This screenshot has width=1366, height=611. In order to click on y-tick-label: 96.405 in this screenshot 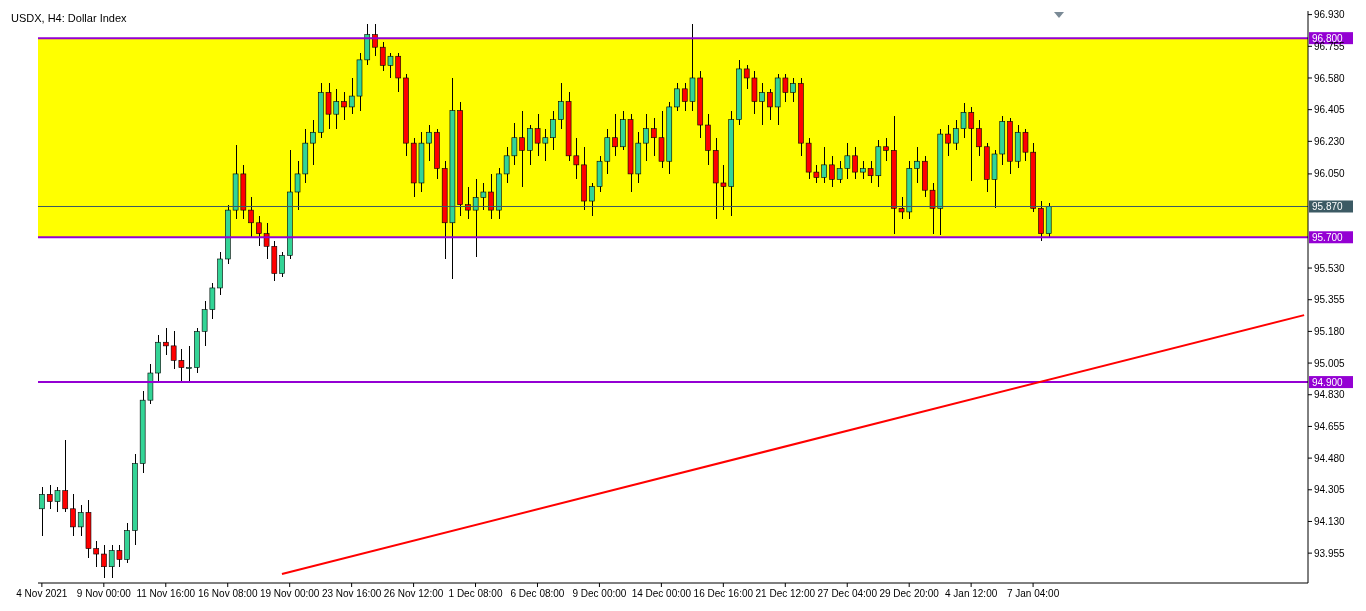, I will do `click(1330, 110)`.